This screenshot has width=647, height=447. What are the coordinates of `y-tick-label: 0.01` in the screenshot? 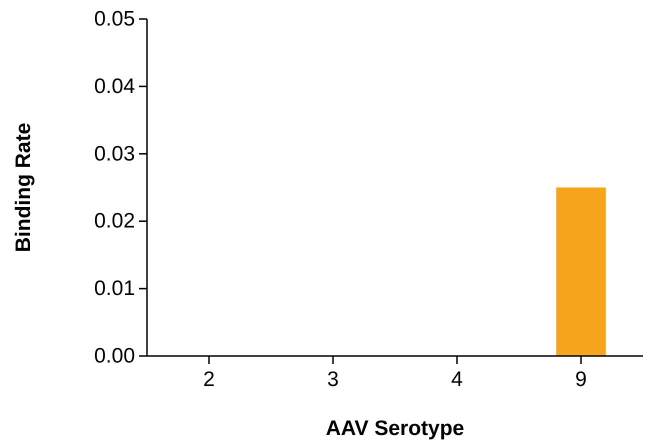 It's located at (114, 288).